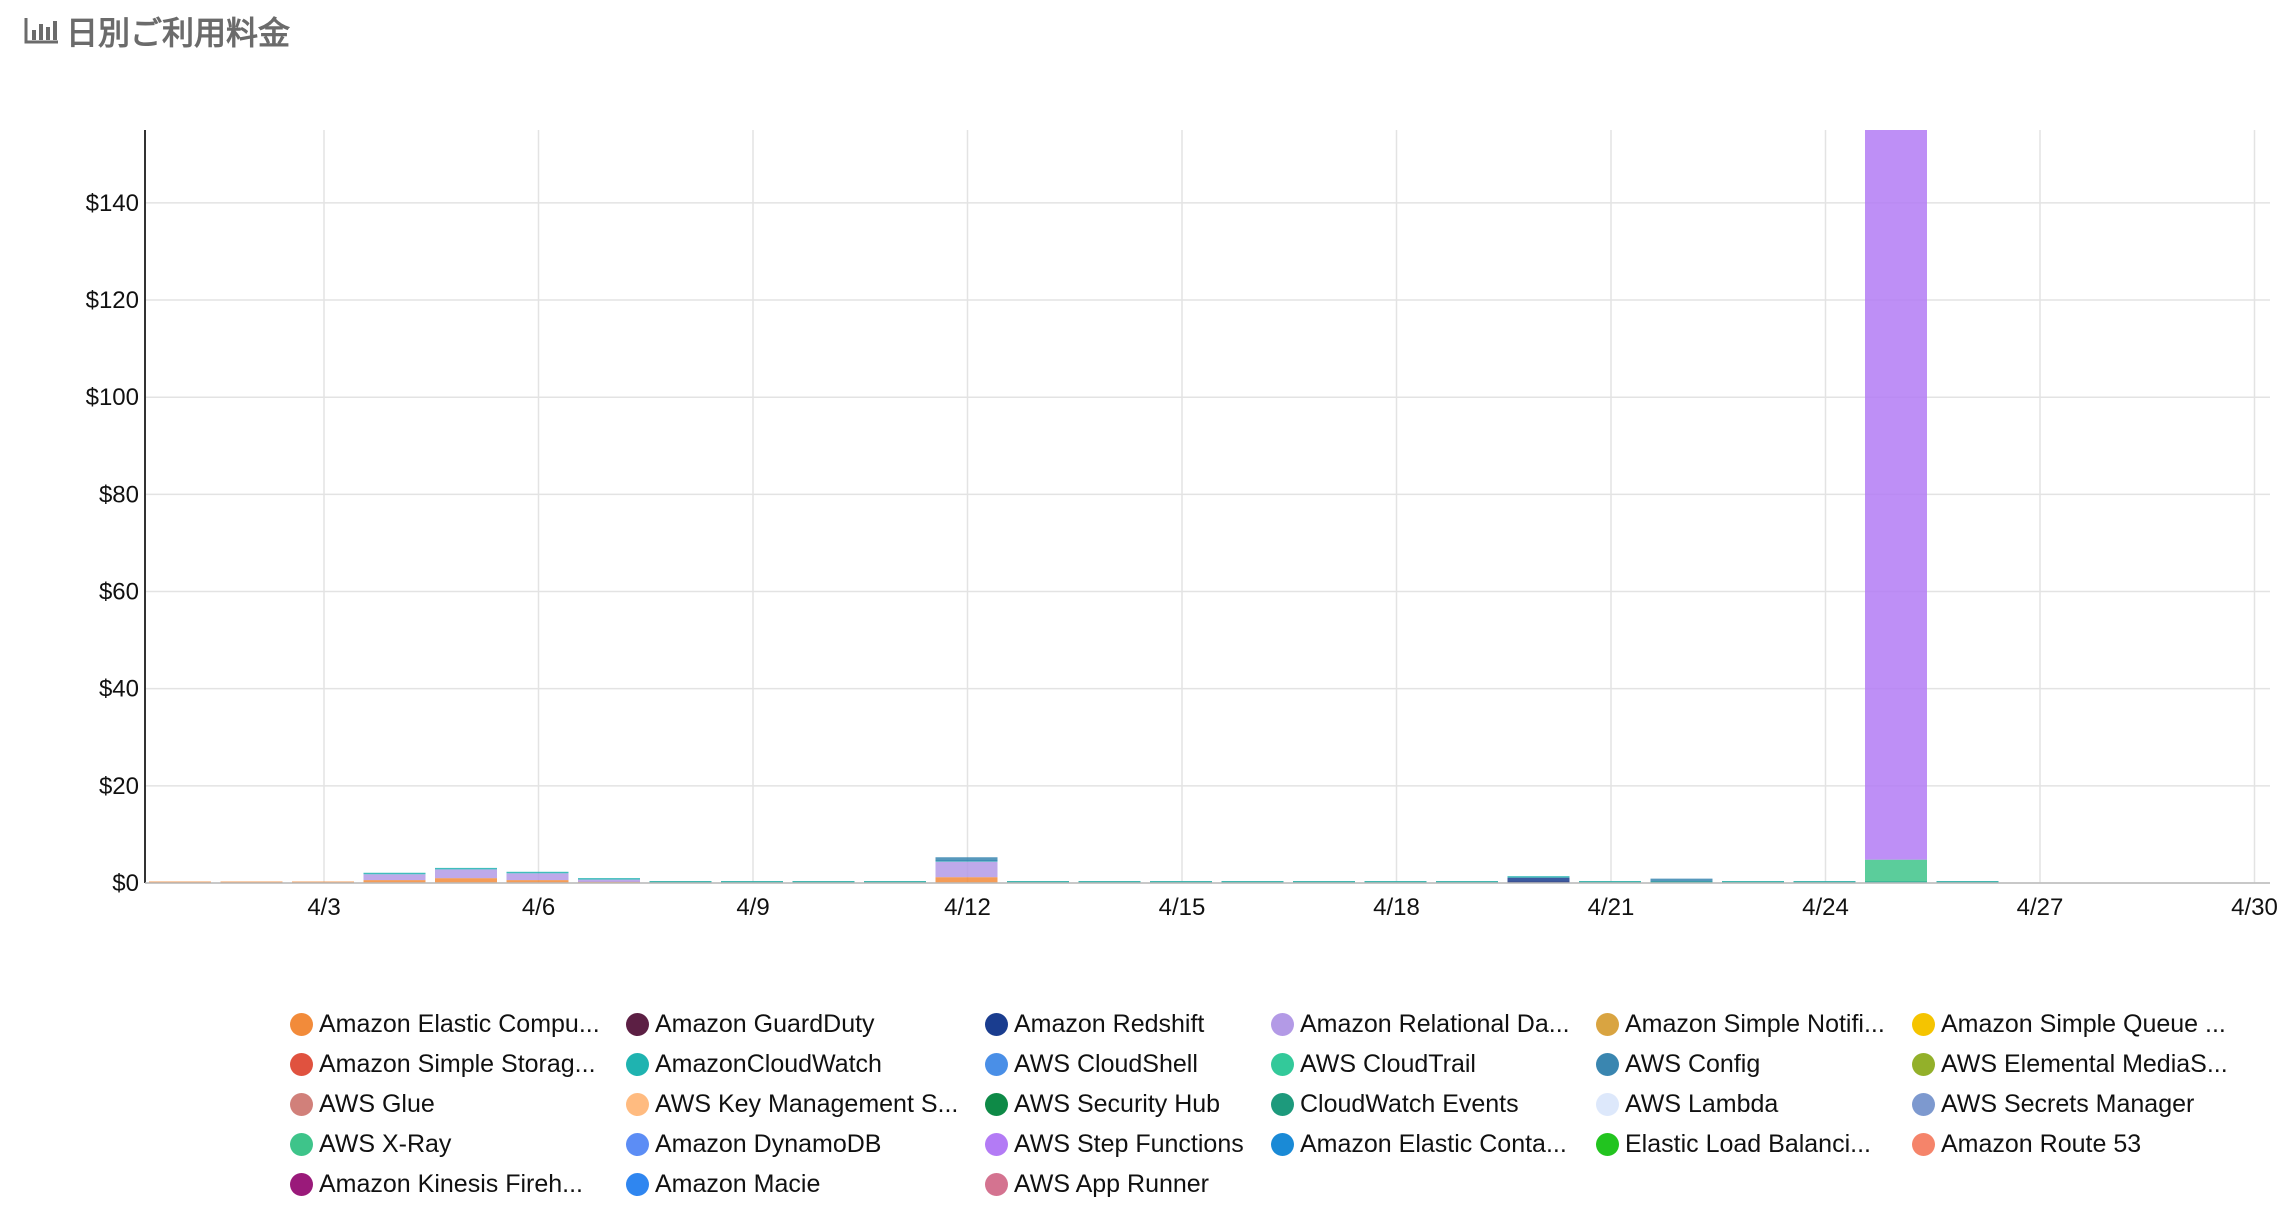 Image resolution: width=2284 pixels, height=1232 pixels. I want to click on legend-item: AWS App Runner, so click(1128, 1184).